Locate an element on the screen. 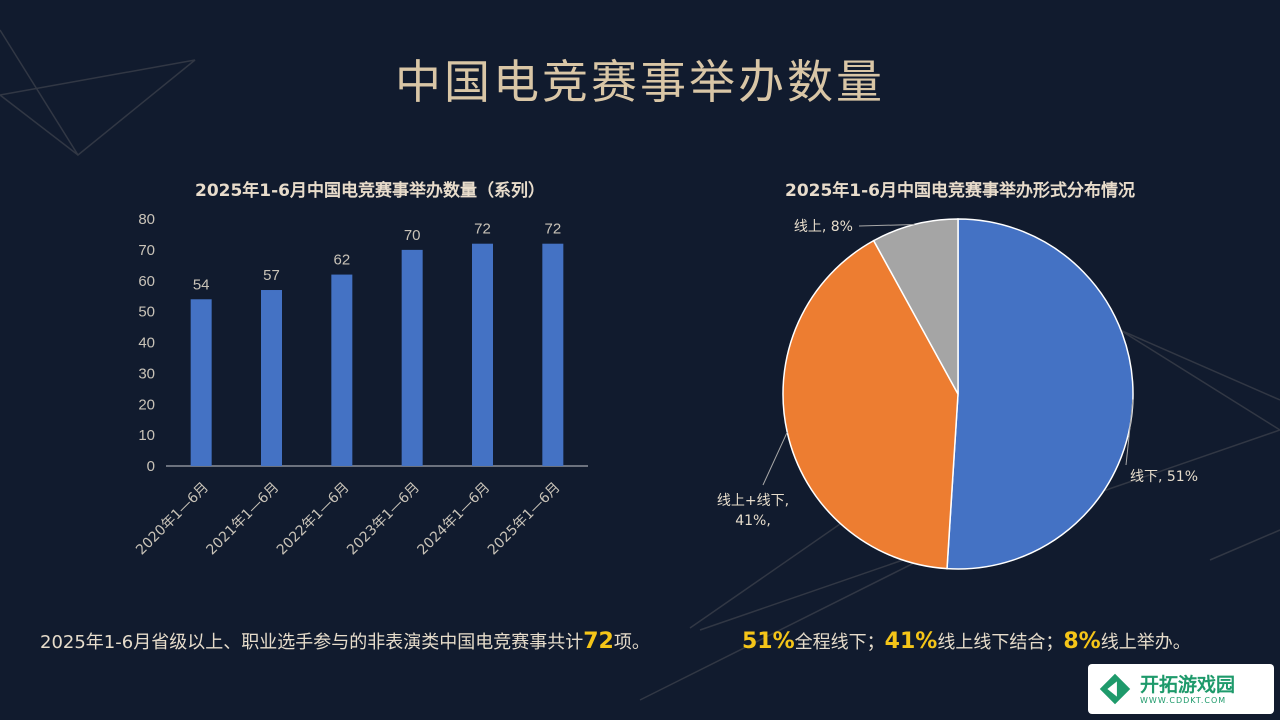 The height and width of the screenshot is (720, 1280). caption-left-prefix: 2025年1-6月省级以上、职业选手参与的非表演类中国电竞赛事共计 is located at coordinates (312, 642).